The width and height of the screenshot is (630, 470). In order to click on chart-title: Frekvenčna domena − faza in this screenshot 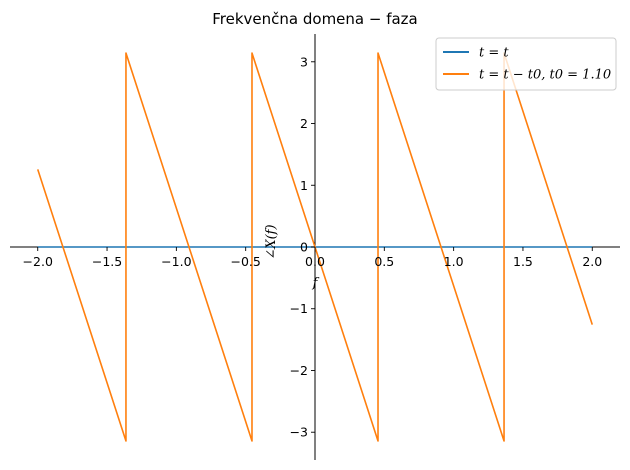, I will do `click(315, 19)`.